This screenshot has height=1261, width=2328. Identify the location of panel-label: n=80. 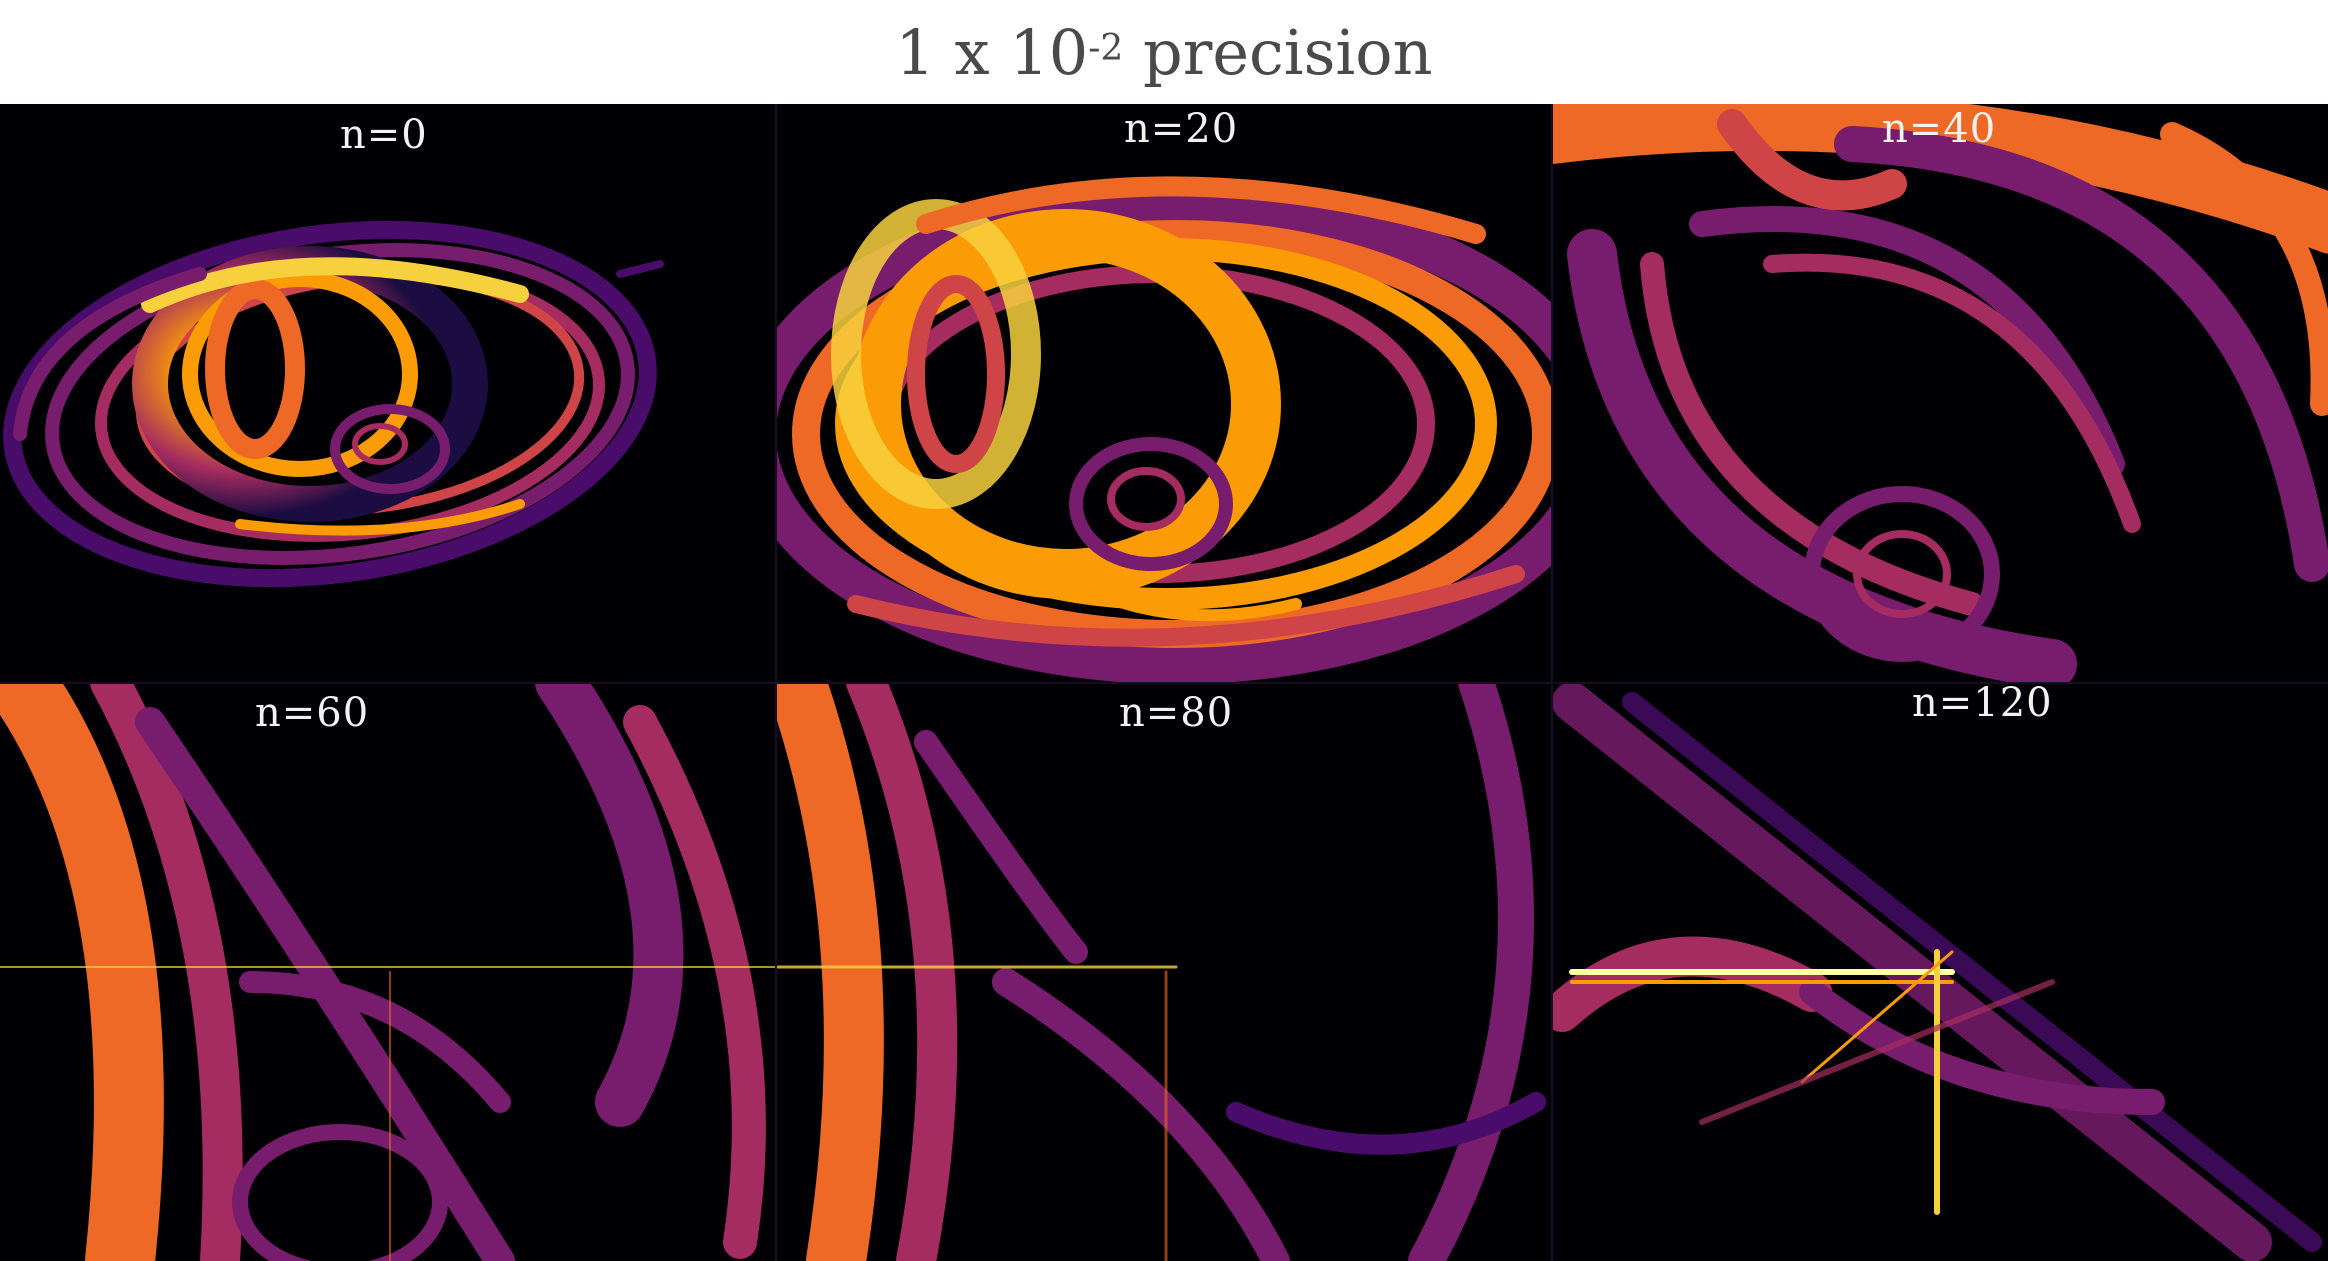
(1176, 713).